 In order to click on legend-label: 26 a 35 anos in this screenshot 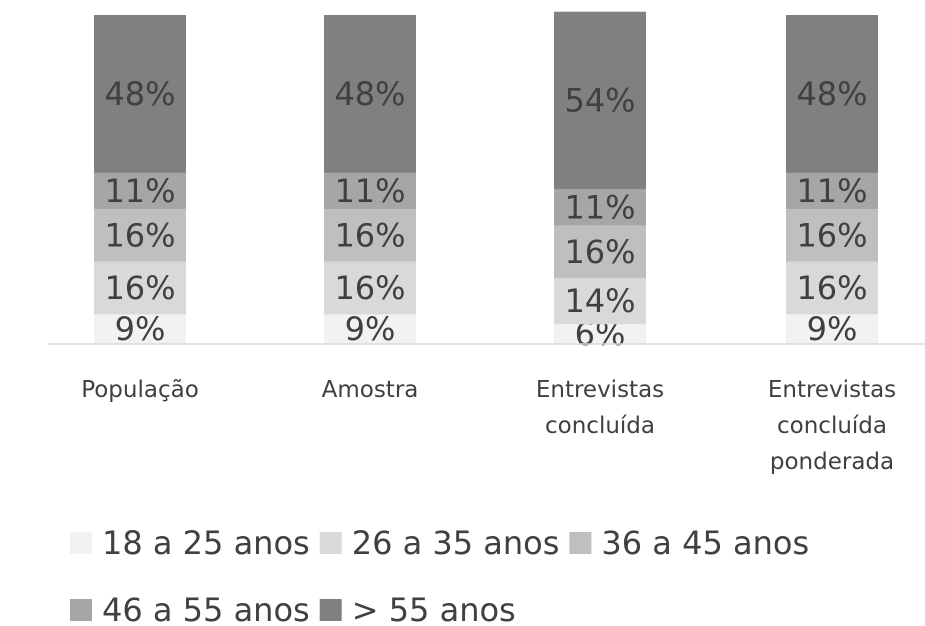, I will do `click(456, 543)`.